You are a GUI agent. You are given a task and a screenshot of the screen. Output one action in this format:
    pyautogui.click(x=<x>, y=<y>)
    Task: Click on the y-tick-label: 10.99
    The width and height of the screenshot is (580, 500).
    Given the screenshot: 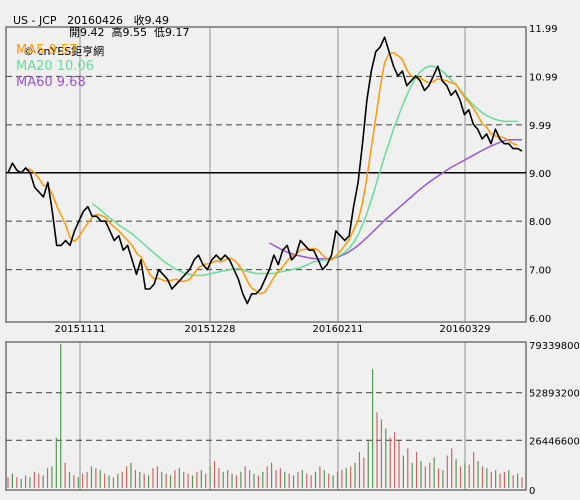 What is the action you would take?
    pyautogui.click(x=543, y=77)
    